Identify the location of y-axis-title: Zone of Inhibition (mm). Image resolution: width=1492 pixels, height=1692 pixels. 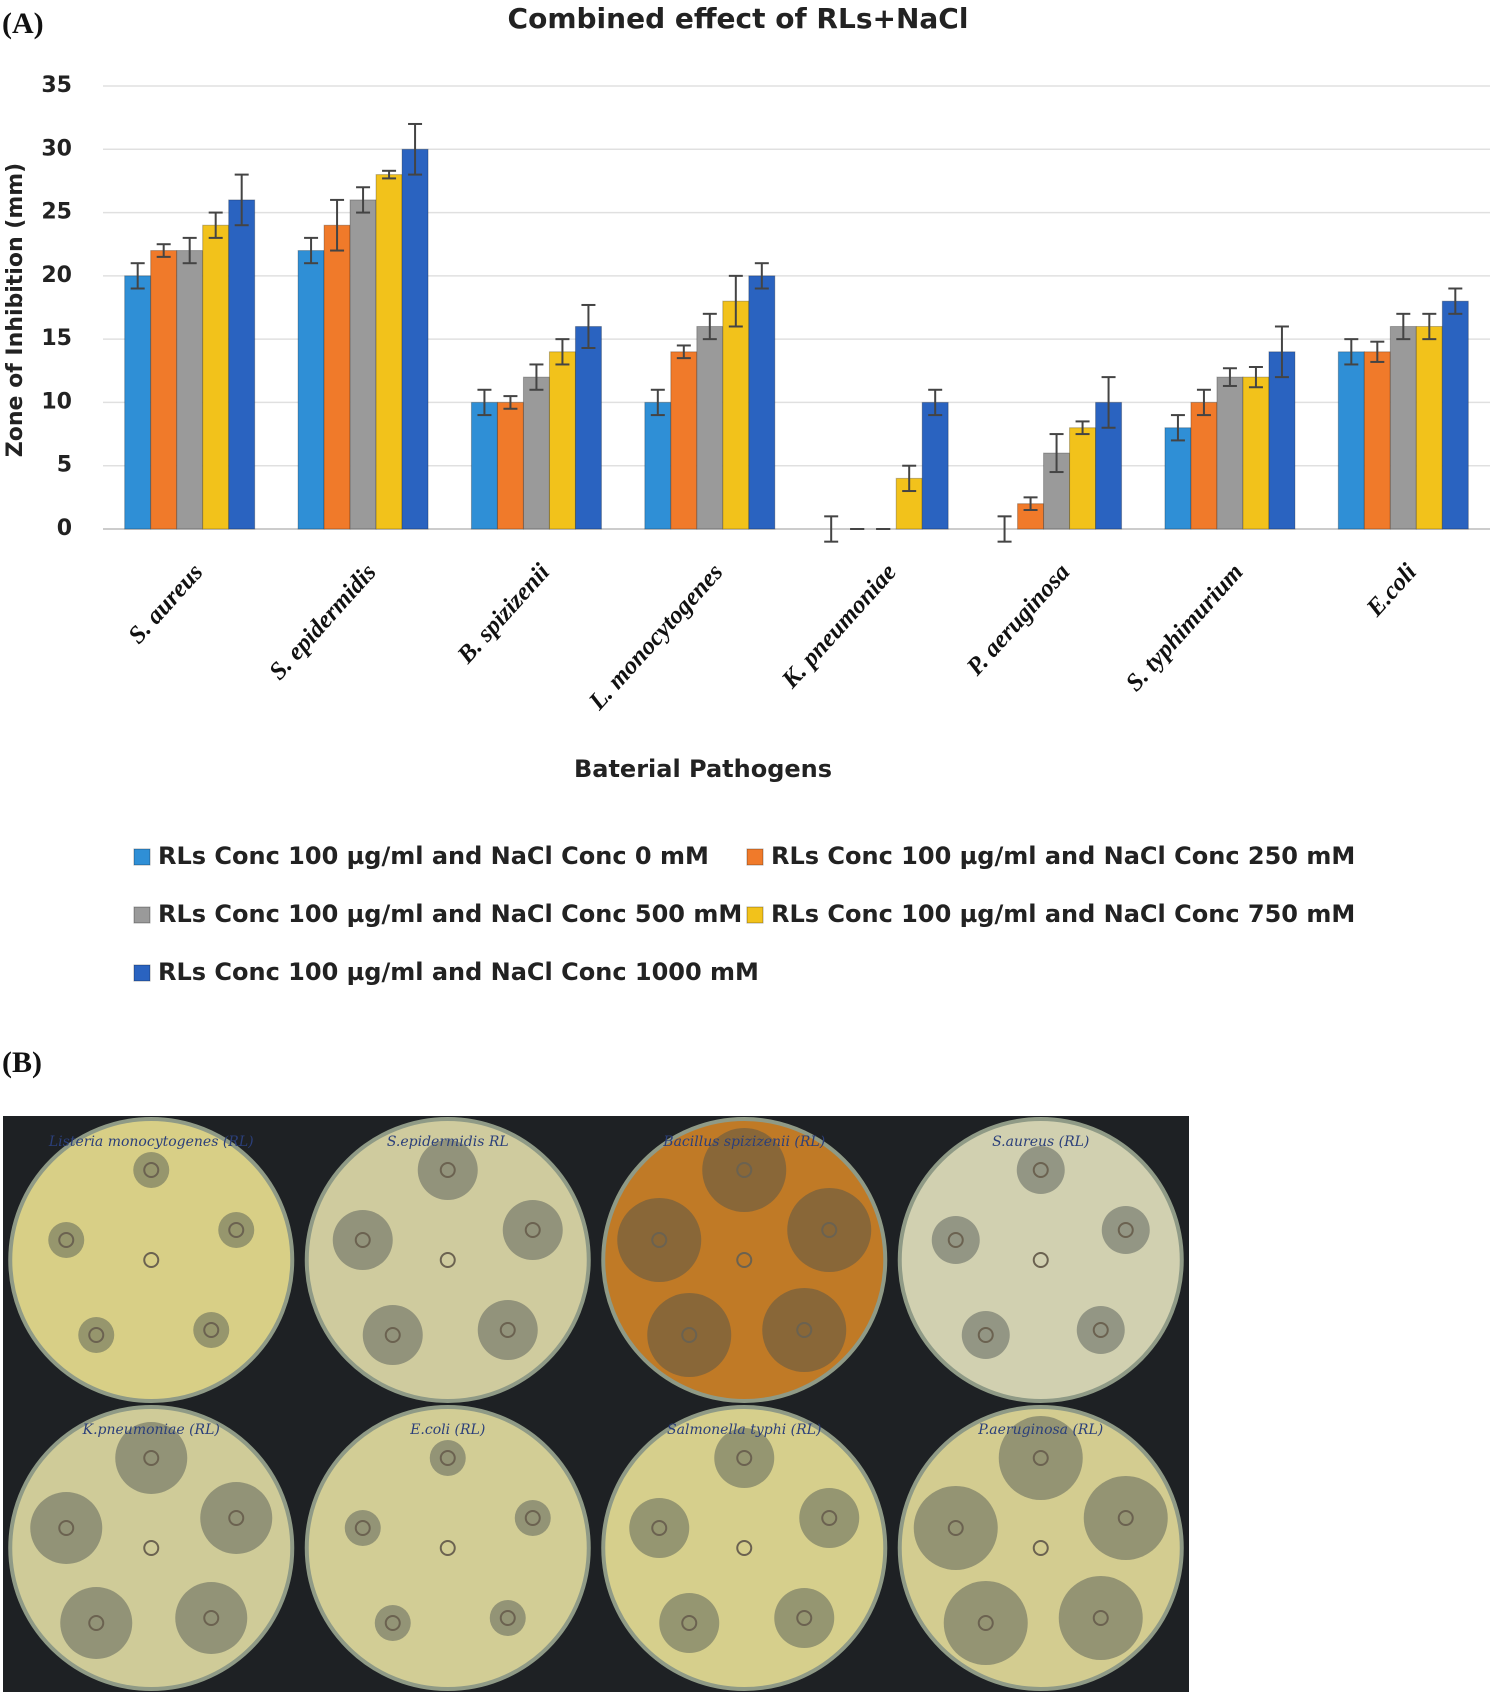
(15, 310).